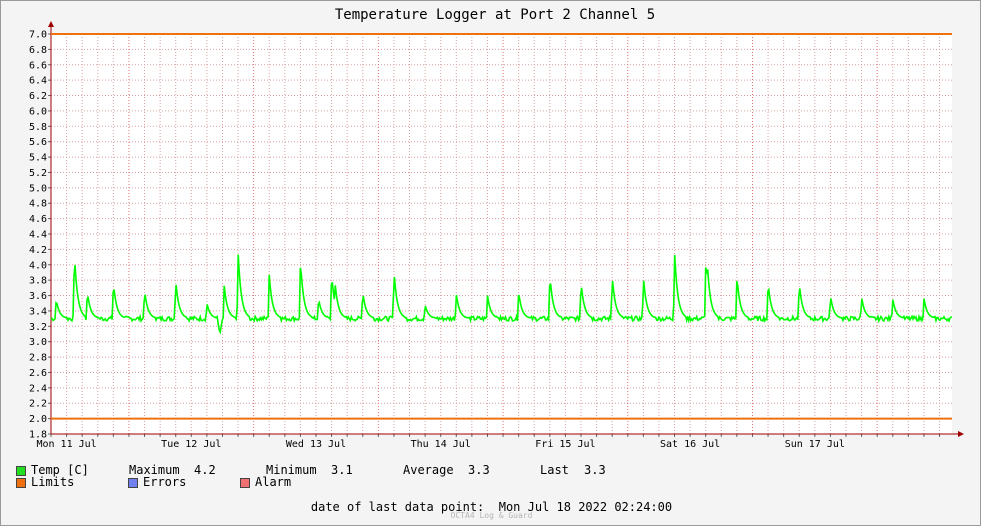  What do you see at coordinates (495, 15) in the screenshot?
I see `chart-title: Temperature Logger at Port 2 Channel 5` at bounding box center [495, 15].